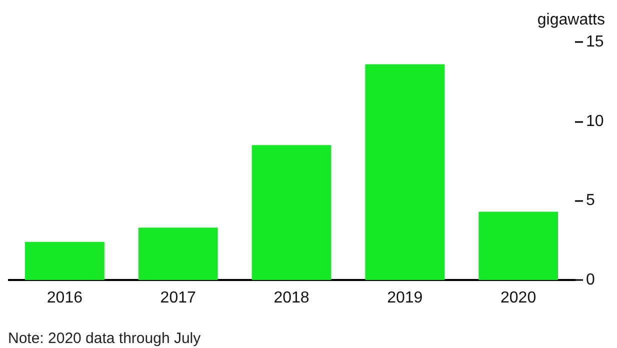 Image resolution: width=617 pixels, height=348 pixels. I want to click on x-tick-label: 2017, so click(178, 298).